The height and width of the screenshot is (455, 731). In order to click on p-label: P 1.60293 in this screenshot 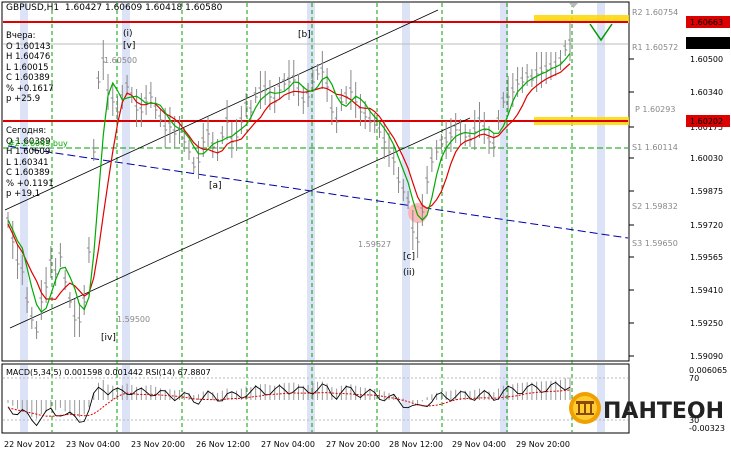, I will do `click(655, 109)`.